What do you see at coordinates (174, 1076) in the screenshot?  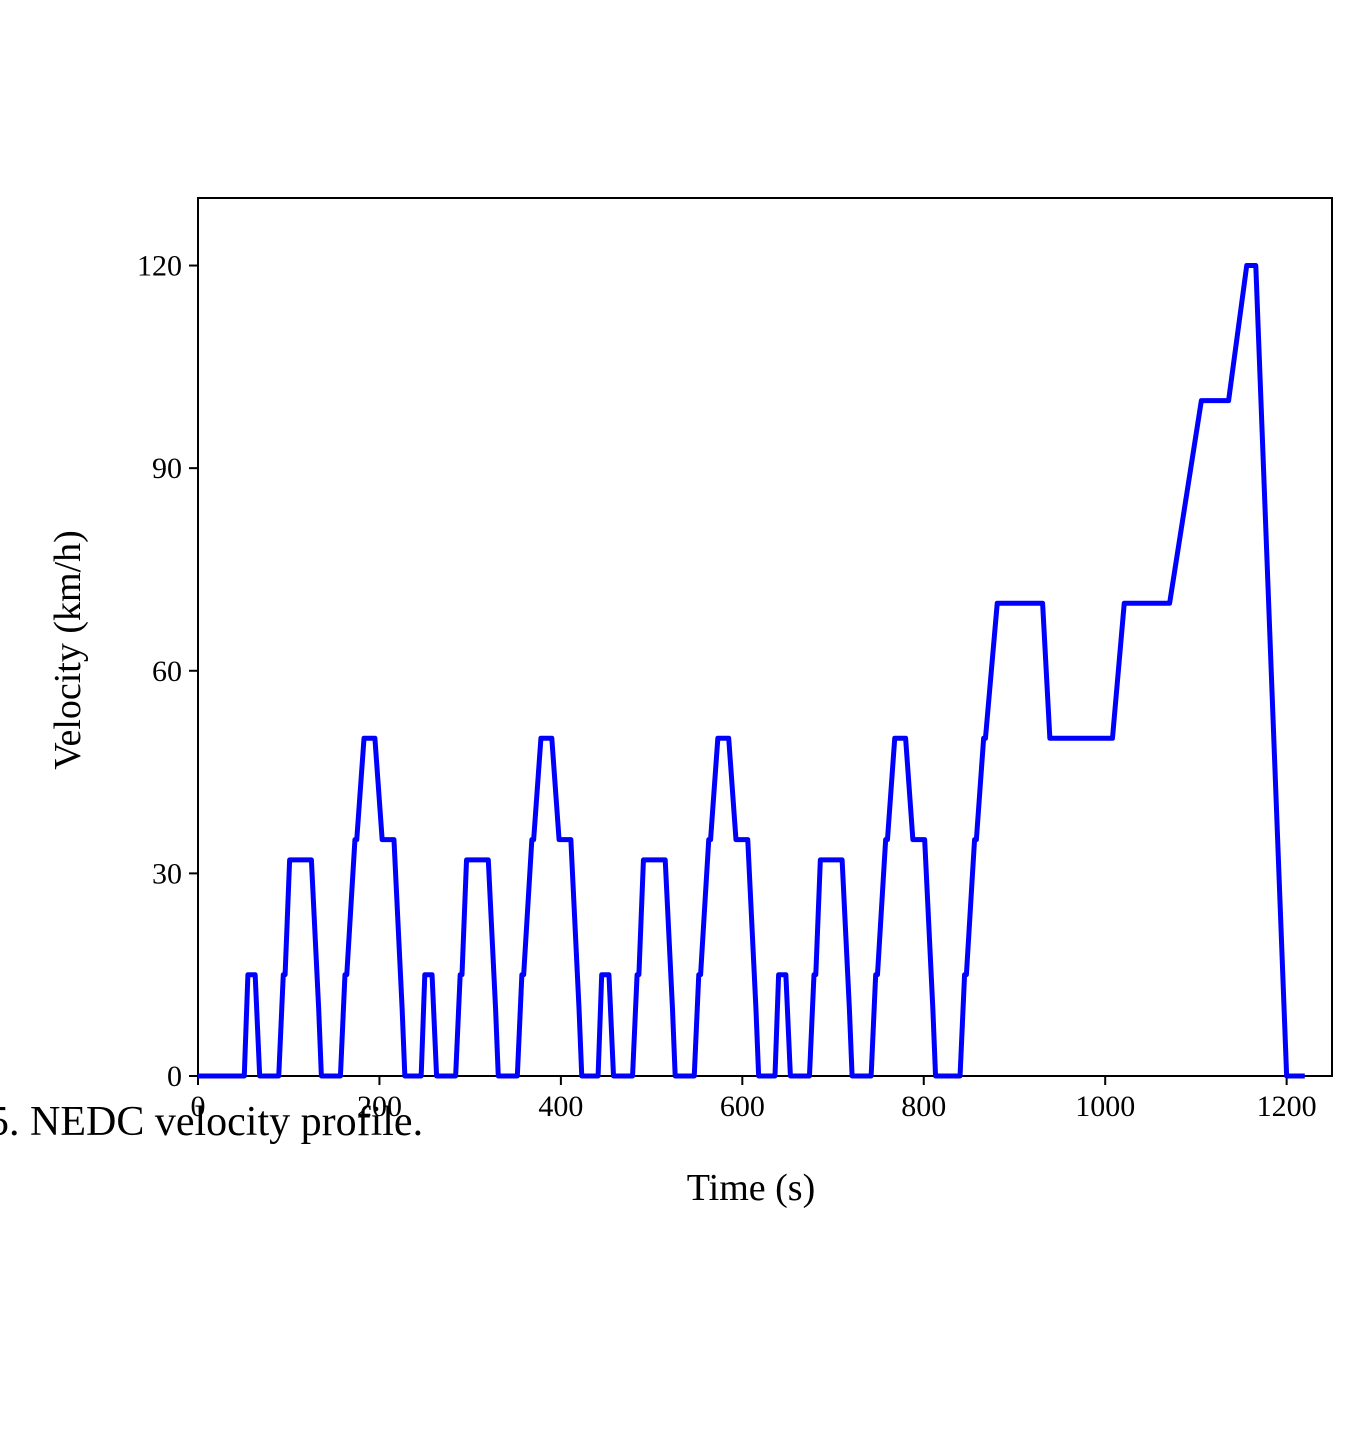 I see `y-tick-label: 0` at bounding box center [174, 1076].